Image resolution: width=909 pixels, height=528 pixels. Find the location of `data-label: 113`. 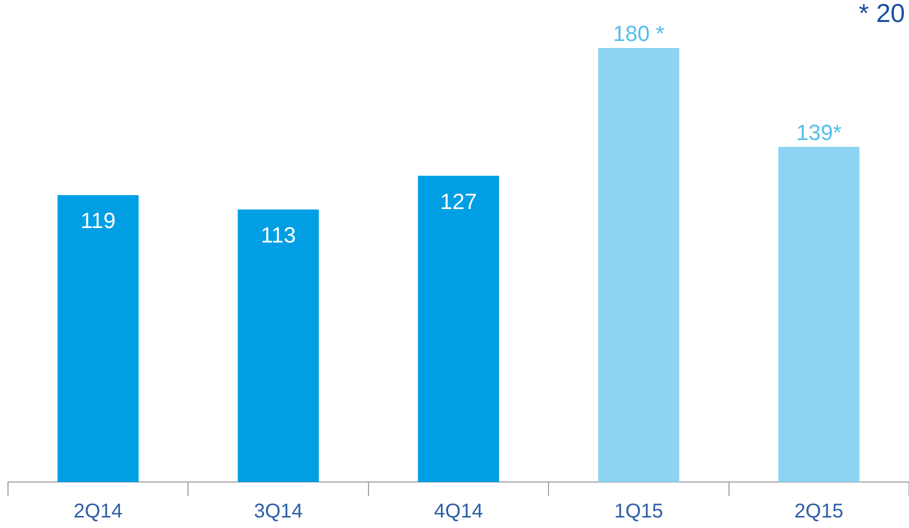

data-label: 113 is located at coordinates (278, 235).